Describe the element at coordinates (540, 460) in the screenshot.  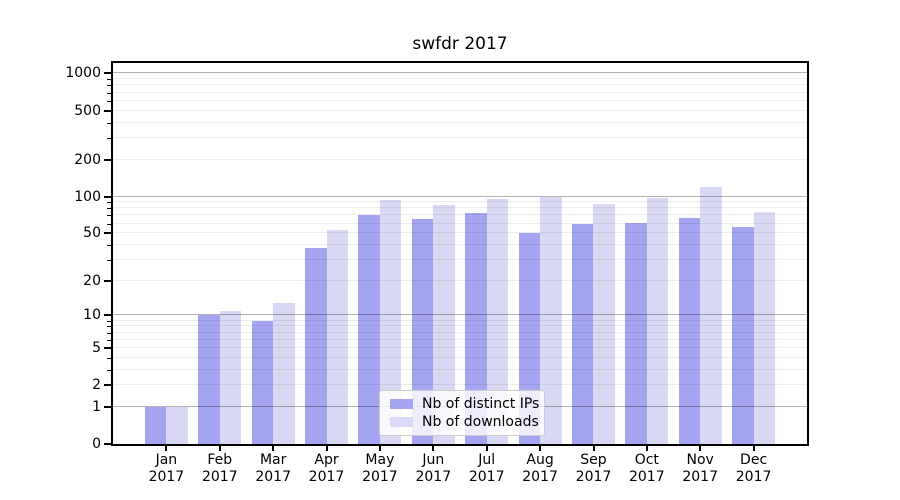
I see `x-tick-month: Aug` at that location.